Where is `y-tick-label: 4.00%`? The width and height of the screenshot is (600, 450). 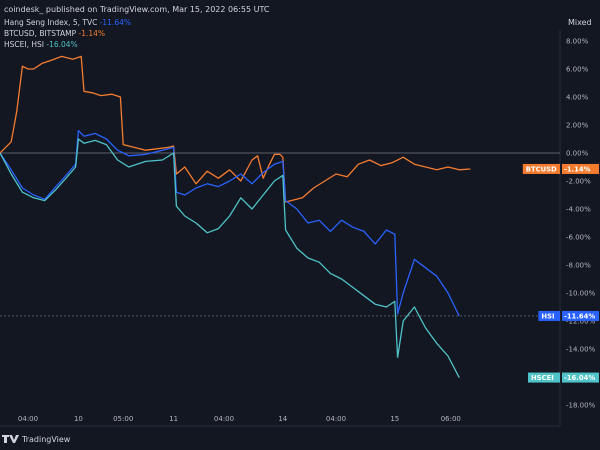 y-tick-label: 4.00% is located at coordinates (577, 98).